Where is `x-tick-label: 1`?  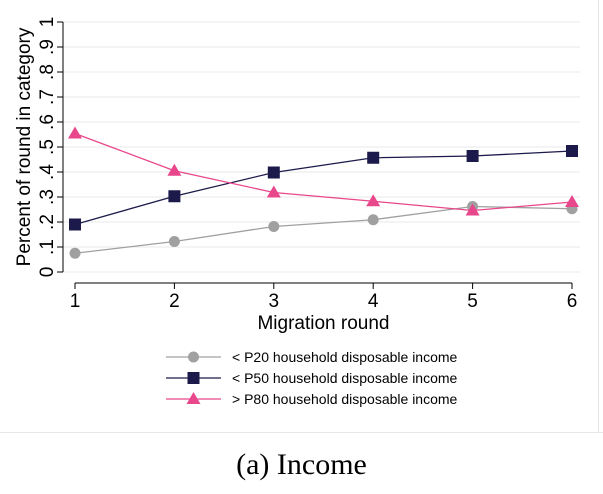
x-tick-label: 1 is located at coordinates (75, 301).